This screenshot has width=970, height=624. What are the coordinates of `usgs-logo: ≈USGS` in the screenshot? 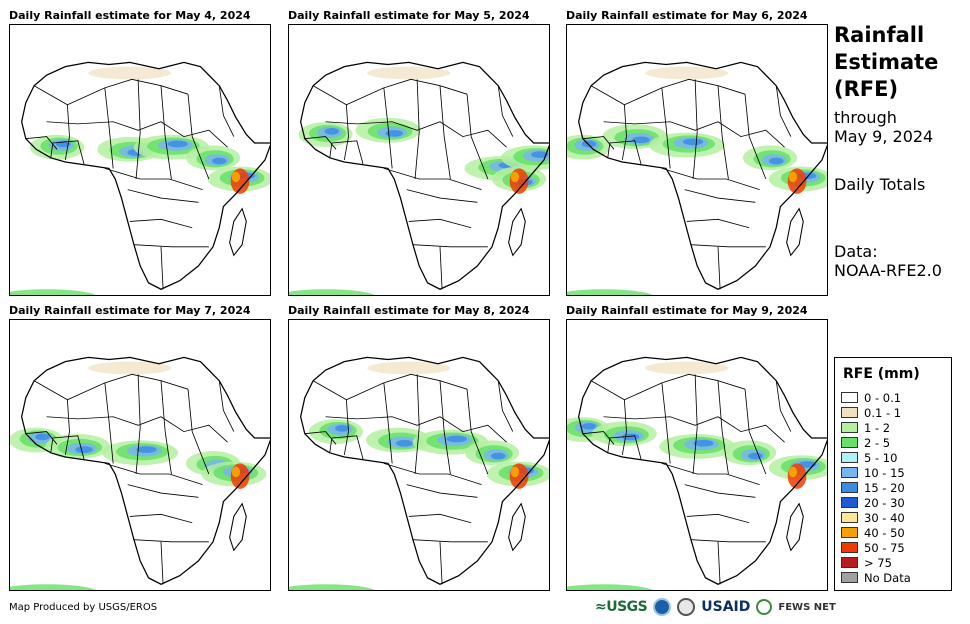 It's located at (621, 607).